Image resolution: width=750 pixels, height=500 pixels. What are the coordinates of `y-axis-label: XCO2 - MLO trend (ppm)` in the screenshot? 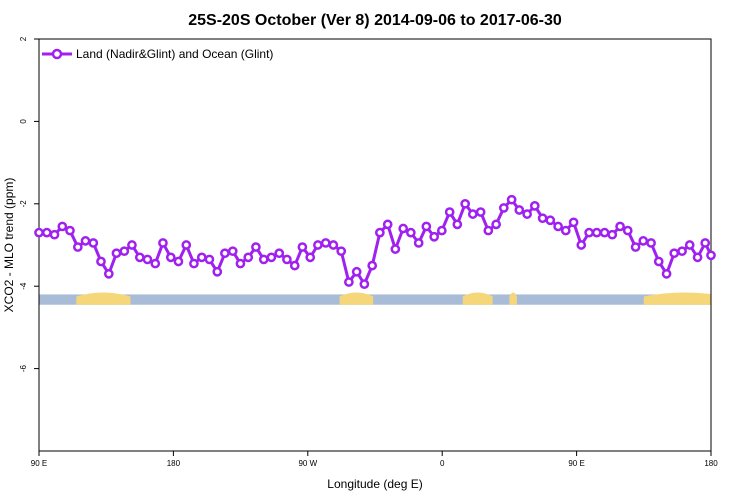 It's located at (9, 245).